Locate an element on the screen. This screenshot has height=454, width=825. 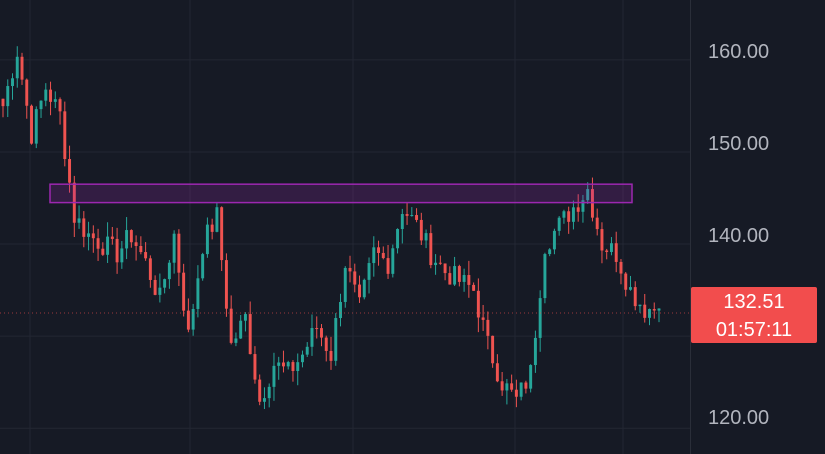
y-tick-label: 140.00 is located at coordinates (739, 236).